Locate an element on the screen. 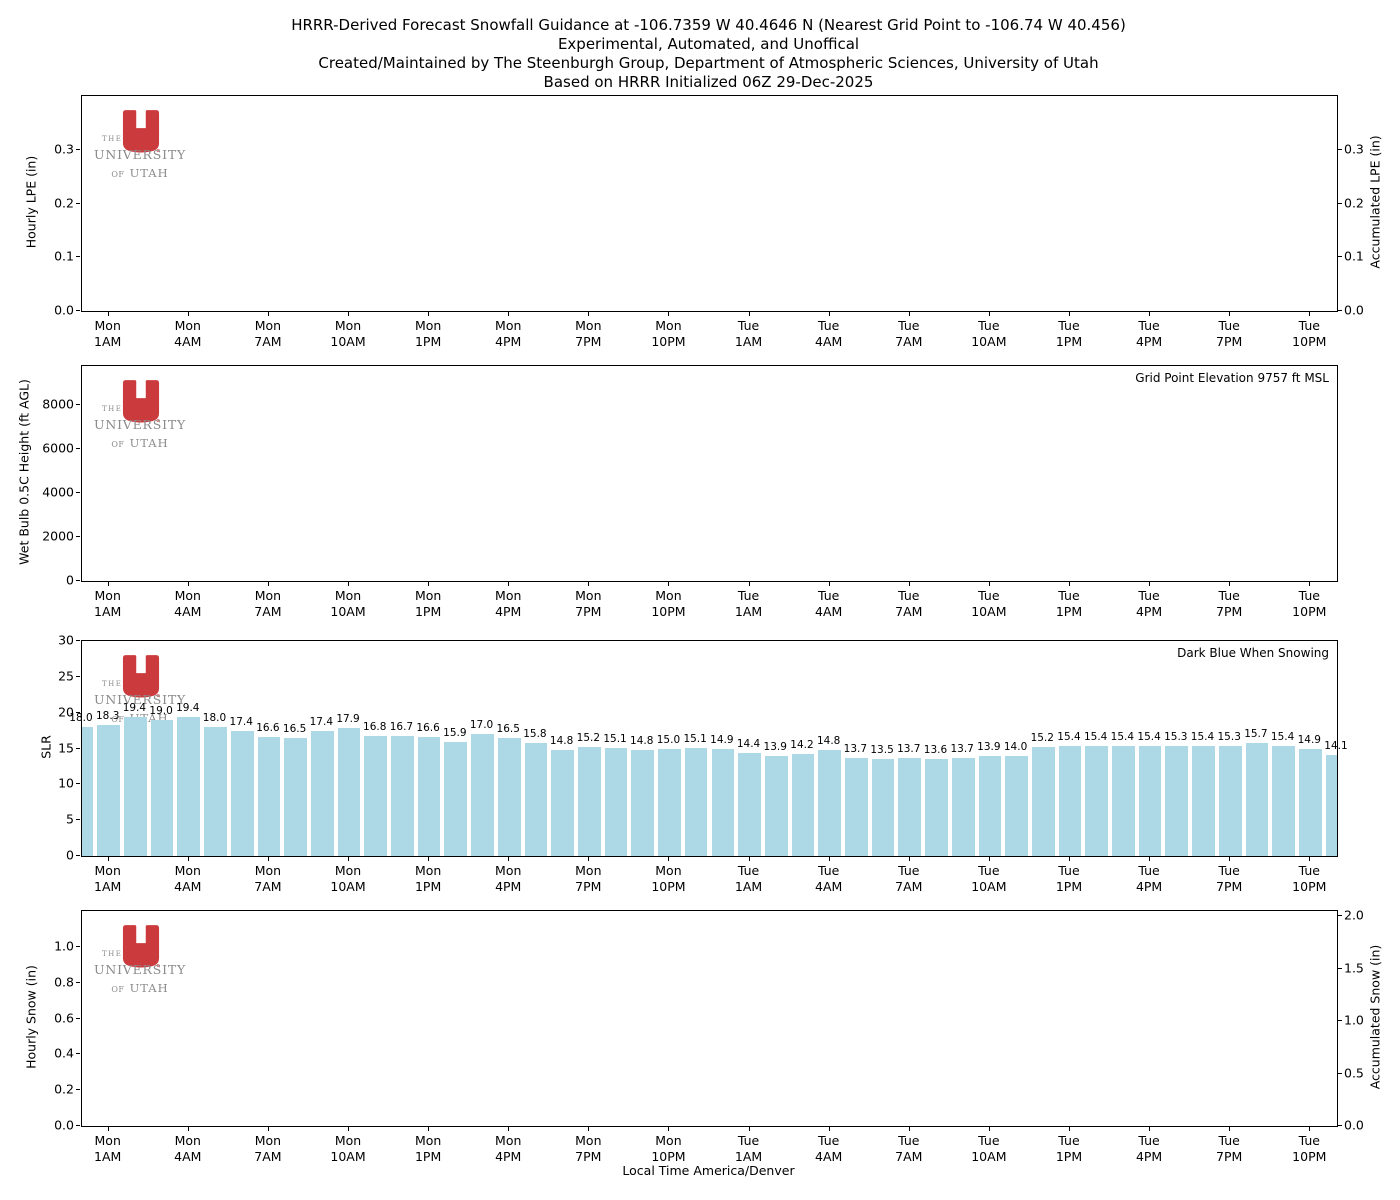  x-tick-label: Mon 10AM is located at coordinates (348, 603).